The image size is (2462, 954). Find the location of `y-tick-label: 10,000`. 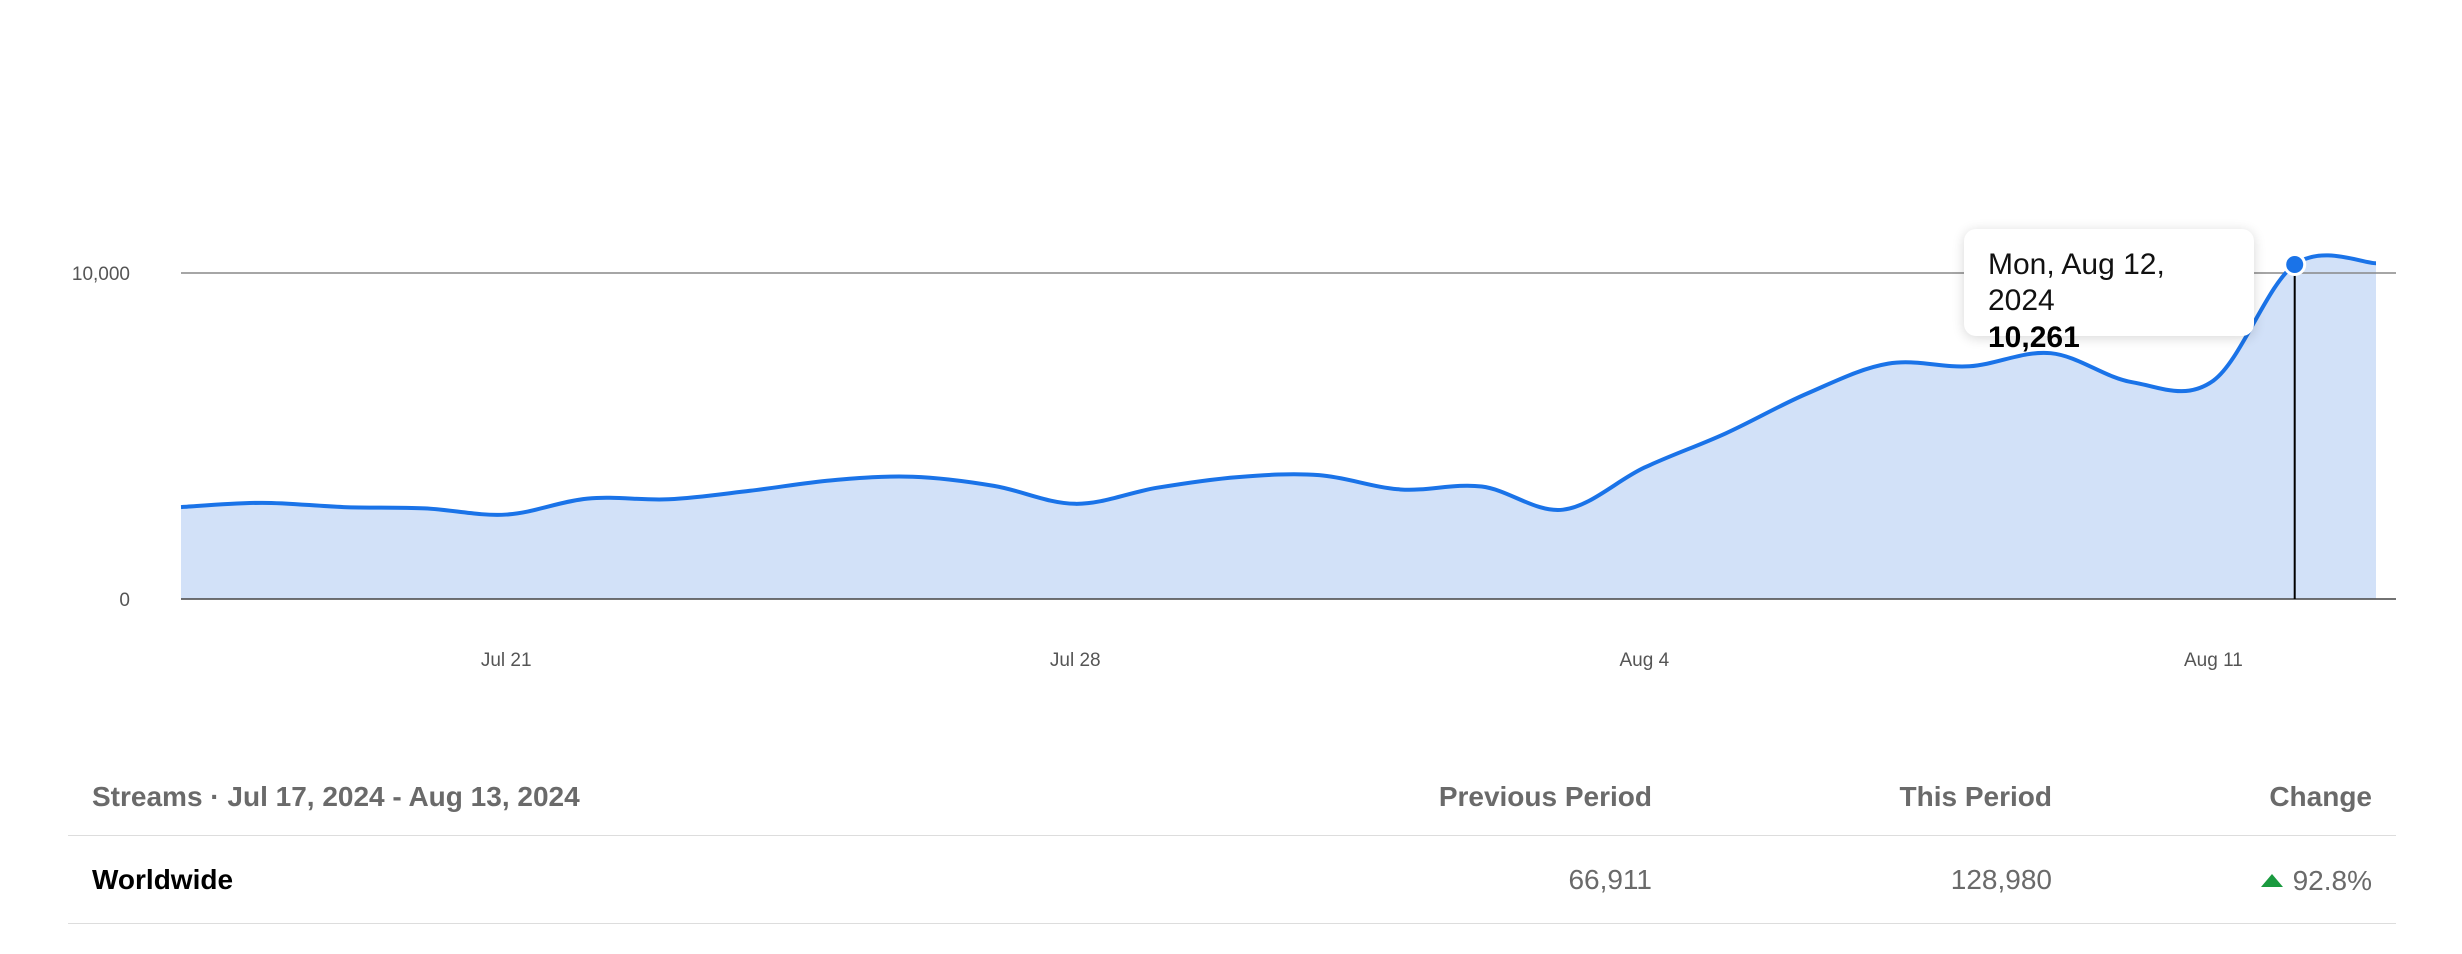

y-tick-label: 10,000 is located at coordinates (101, 274).